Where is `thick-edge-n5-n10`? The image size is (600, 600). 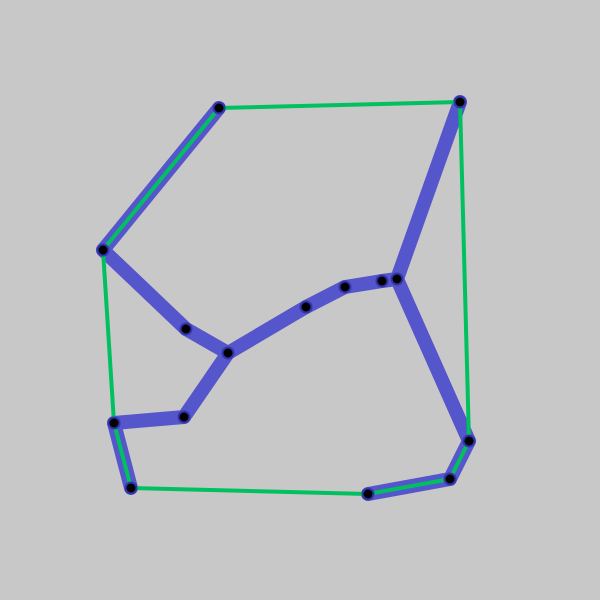
thick-edge-n5-n10 is located at coordinates (206, 385).